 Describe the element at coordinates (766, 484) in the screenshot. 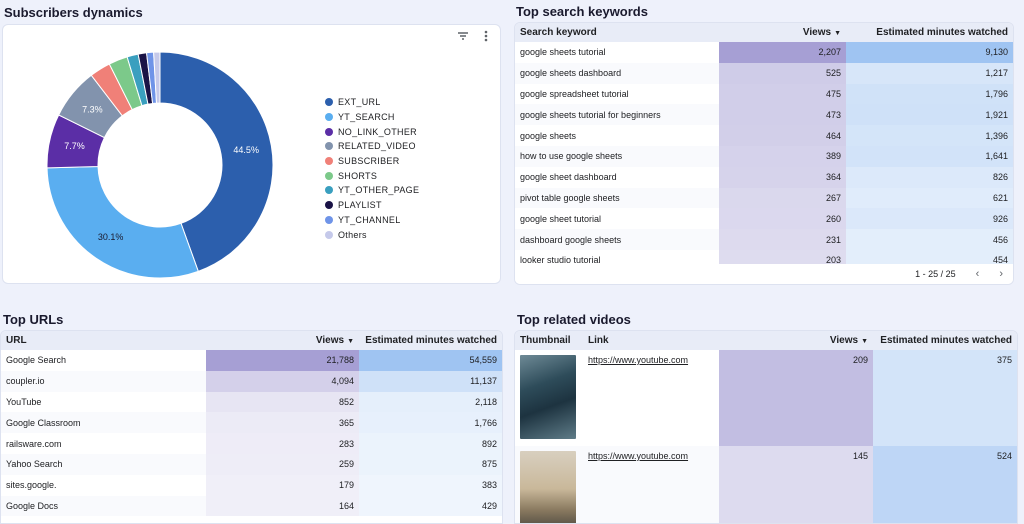

I see `related-video-row: https://www.youtube.com 145 524` at that location.